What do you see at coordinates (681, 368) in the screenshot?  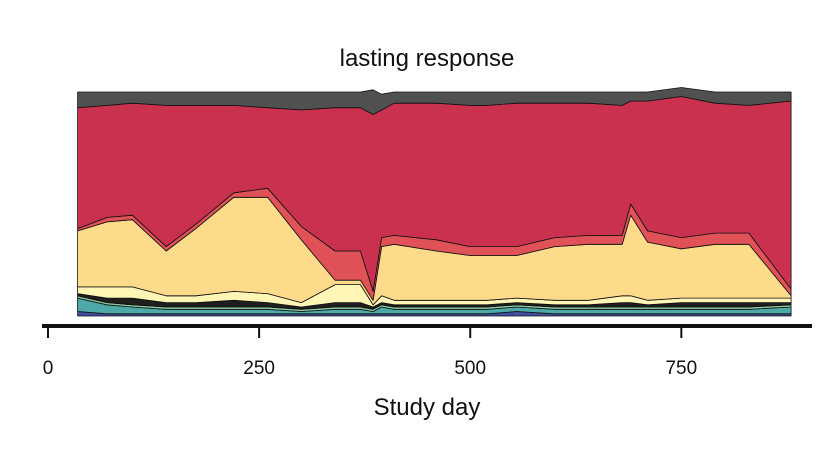 I see `x-tick-label: 750` at bounding box center [681, 368].